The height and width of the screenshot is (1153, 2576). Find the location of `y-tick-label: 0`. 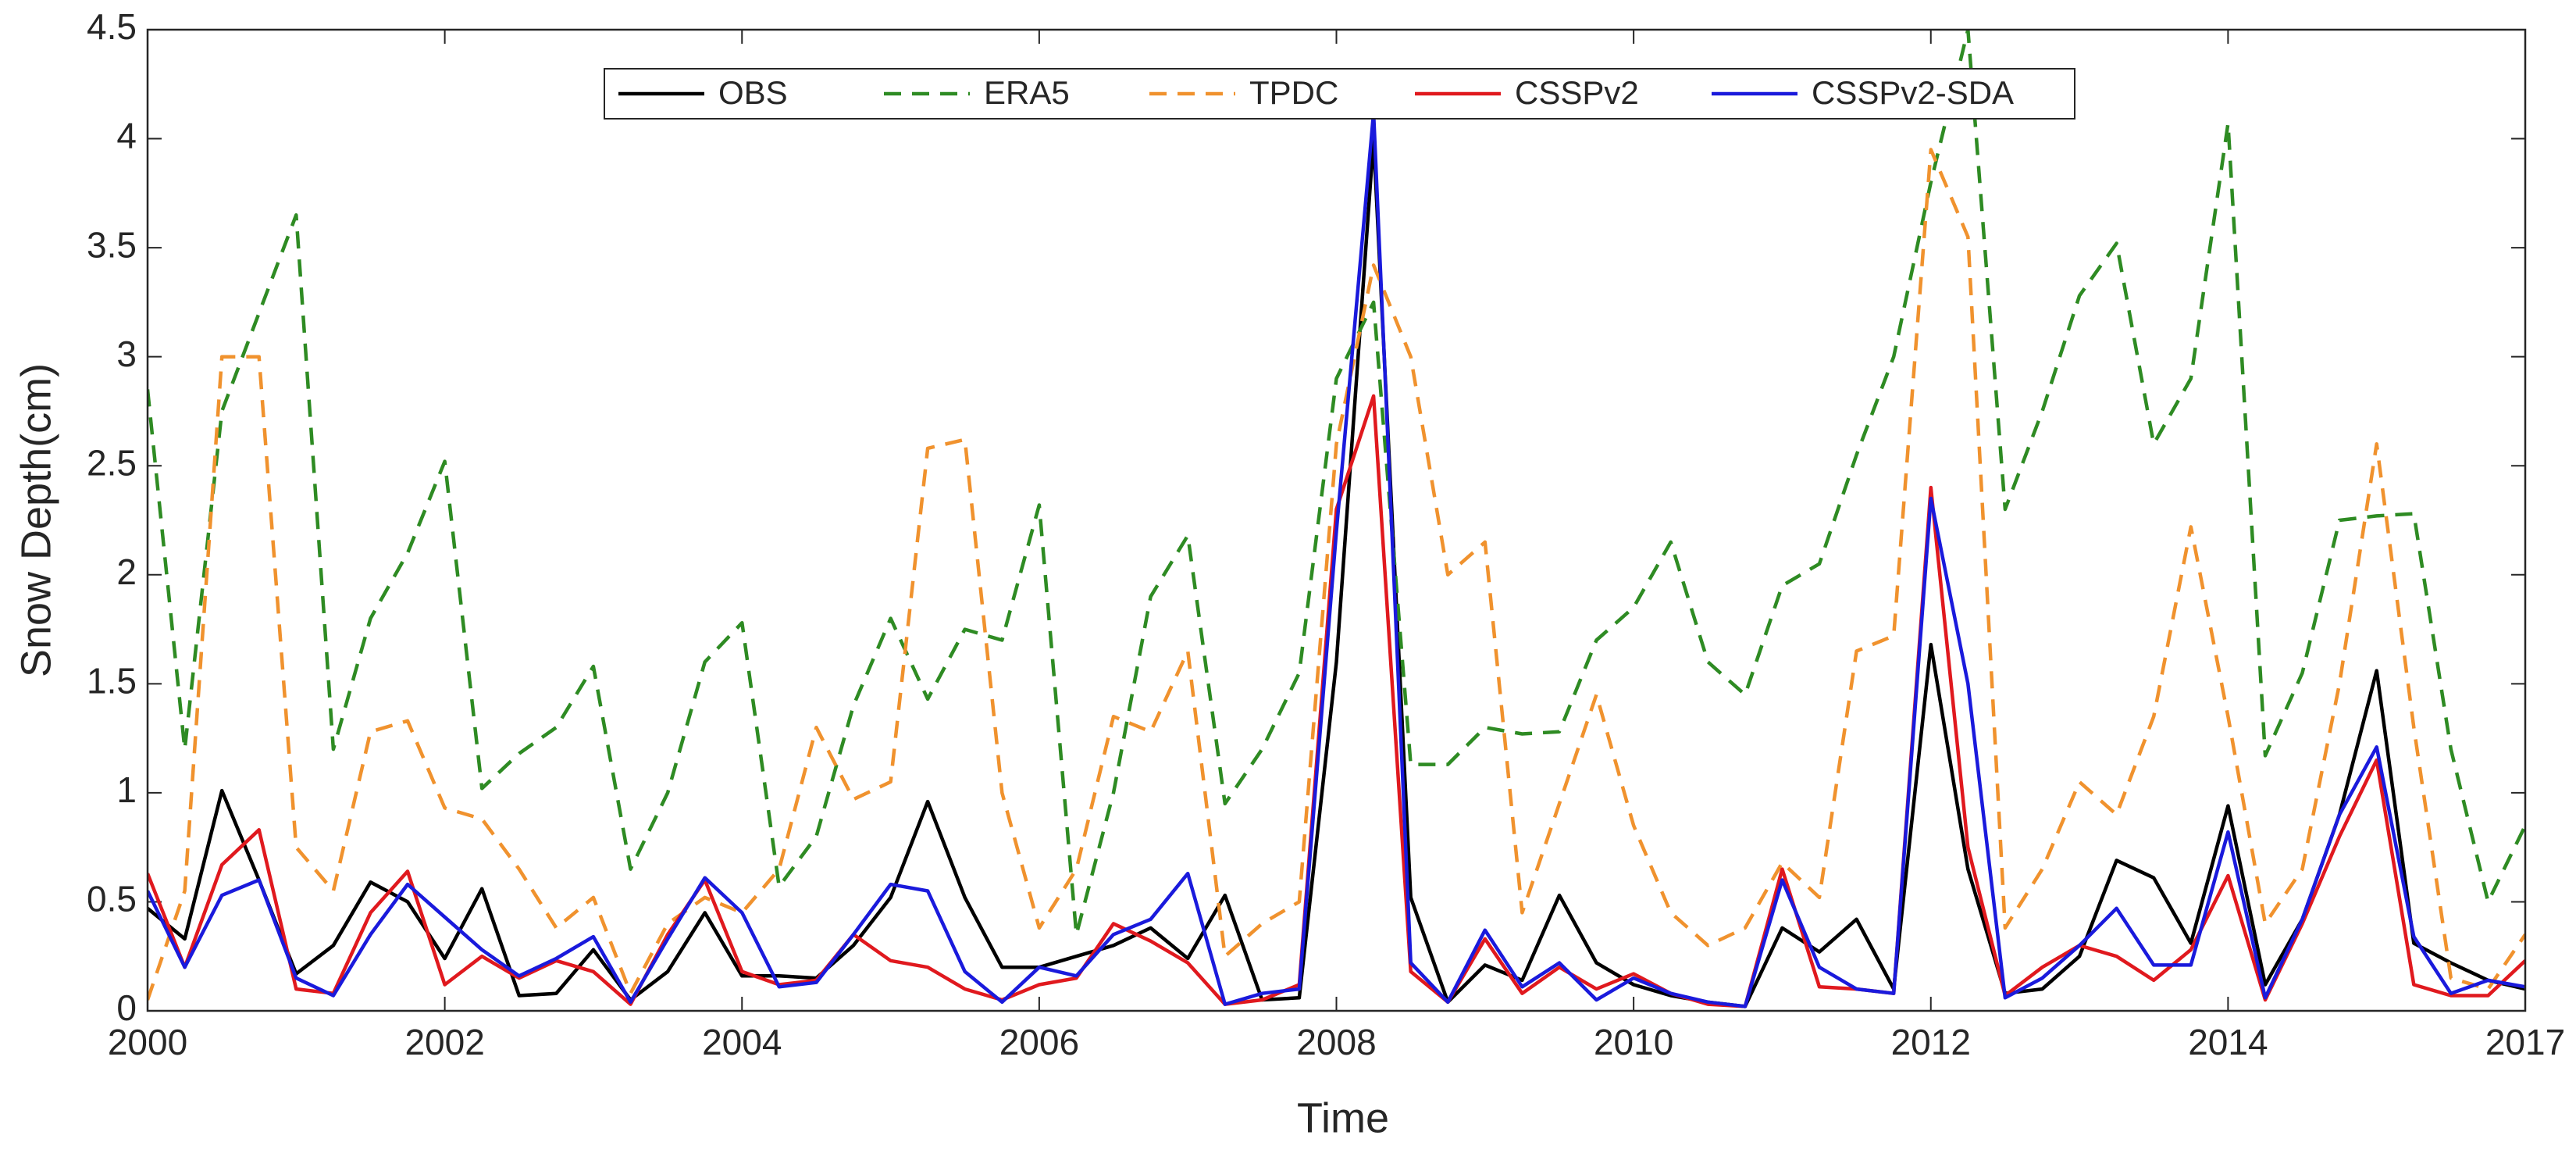

y-tick-label: 0 is located at coordinates (127, 1007).